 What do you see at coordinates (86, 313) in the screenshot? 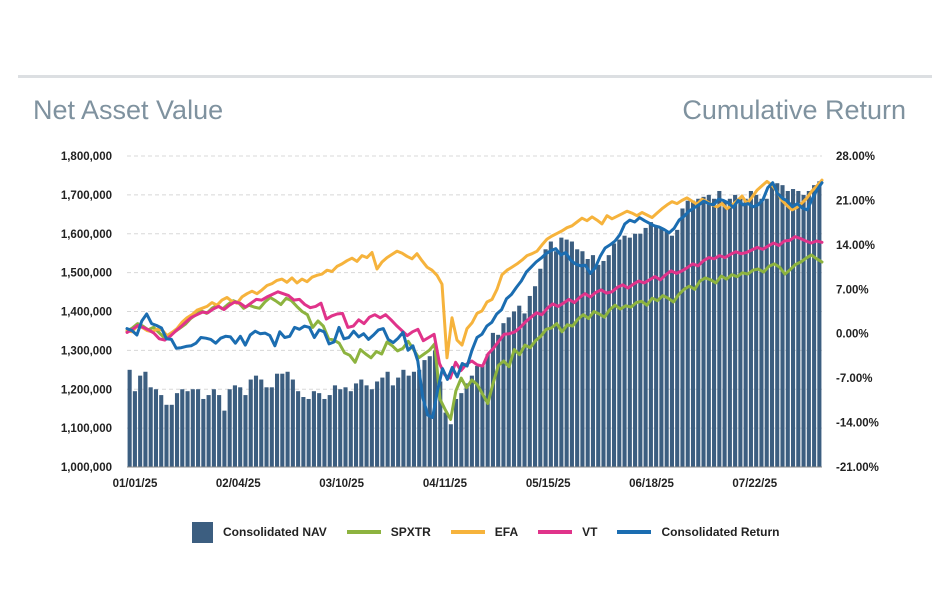
I see `left-tick-label: 1,400,000` at bounding box center [86, 313].